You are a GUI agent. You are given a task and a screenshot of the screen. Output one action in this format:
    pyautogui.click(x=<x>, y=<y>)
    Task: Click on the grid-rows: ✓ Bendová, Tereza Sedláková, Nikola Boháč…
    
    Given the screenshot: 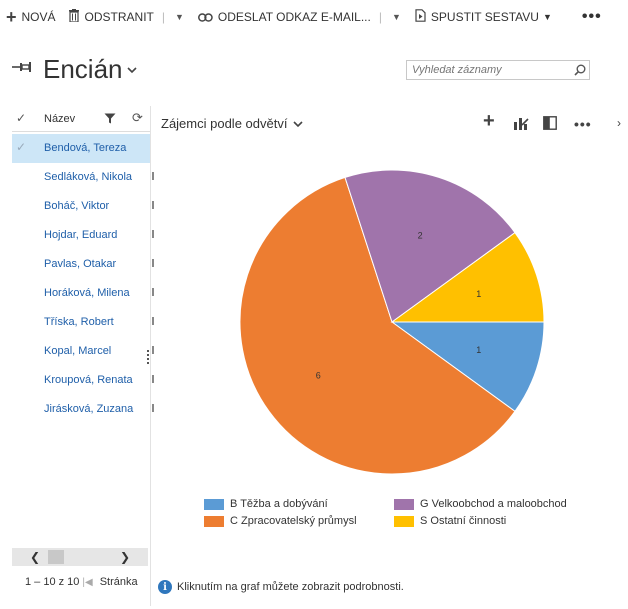 What is the action you would take?
    pyautogui.click(x=83, y=279)
    